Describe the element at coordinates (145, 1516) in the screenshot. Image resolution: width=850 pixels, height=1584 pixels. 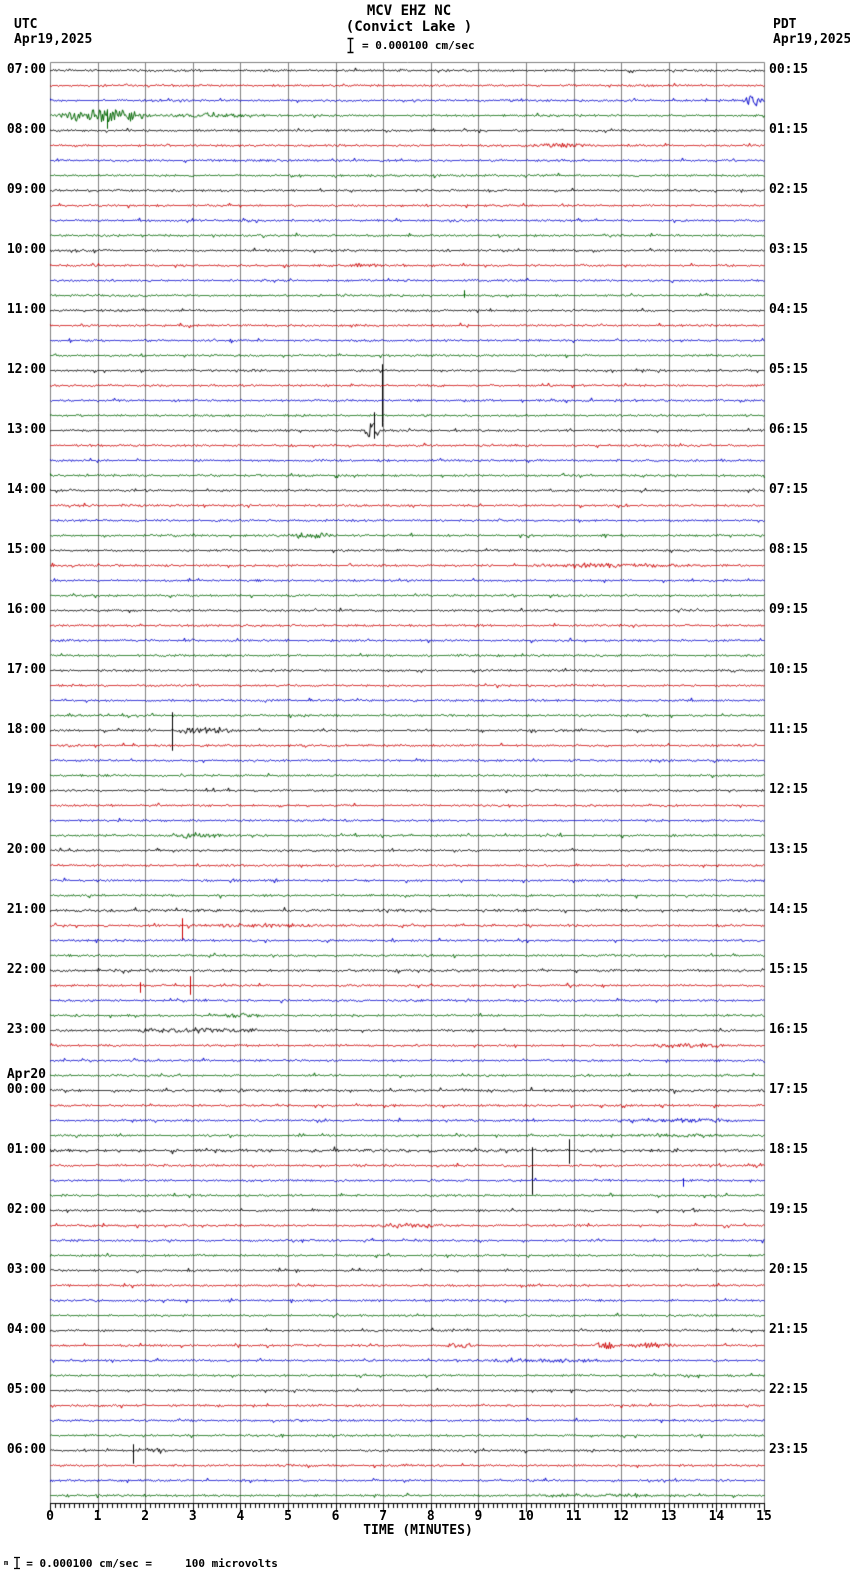
I see `x-tick-label: 2` at that location.